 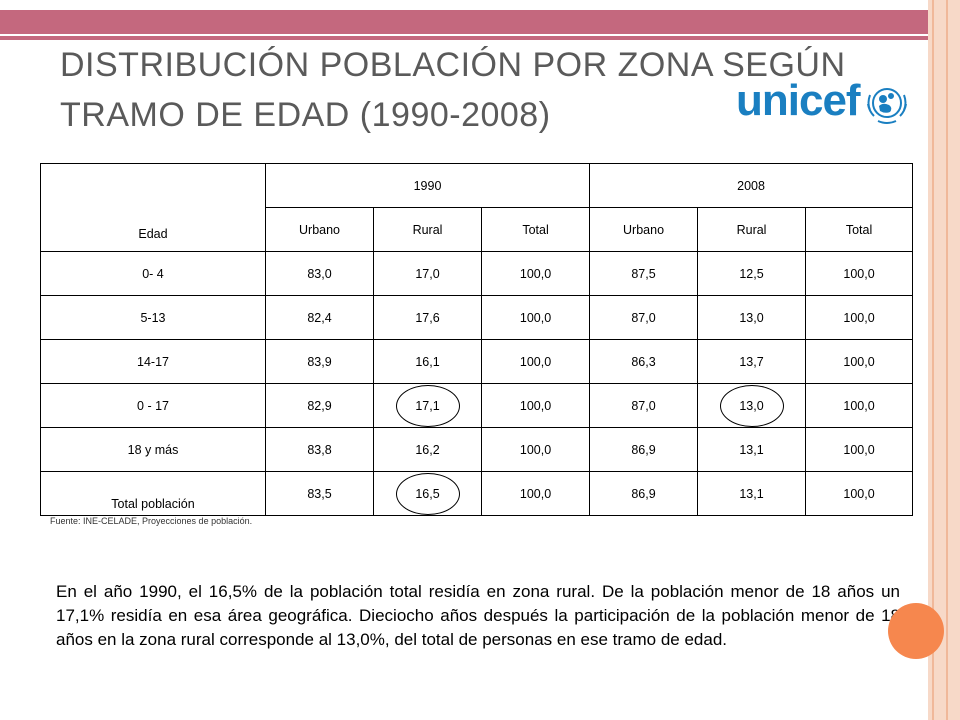 I want to click on value-cell: 83,0, so click(x=319, y=273).